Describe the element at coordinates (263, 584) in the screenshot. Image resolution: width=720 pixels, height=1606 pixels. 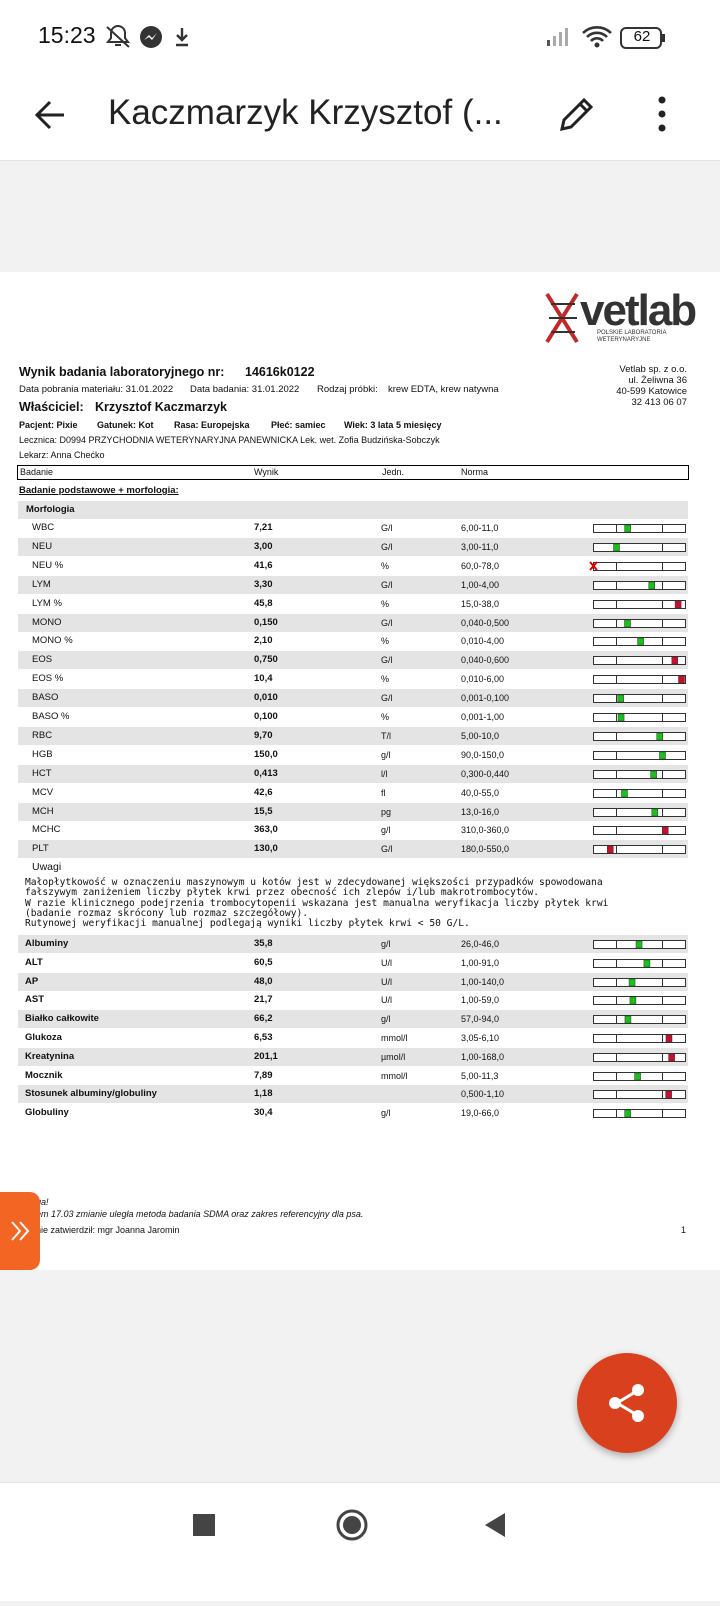
I see `test-value: 3,30` at that location.